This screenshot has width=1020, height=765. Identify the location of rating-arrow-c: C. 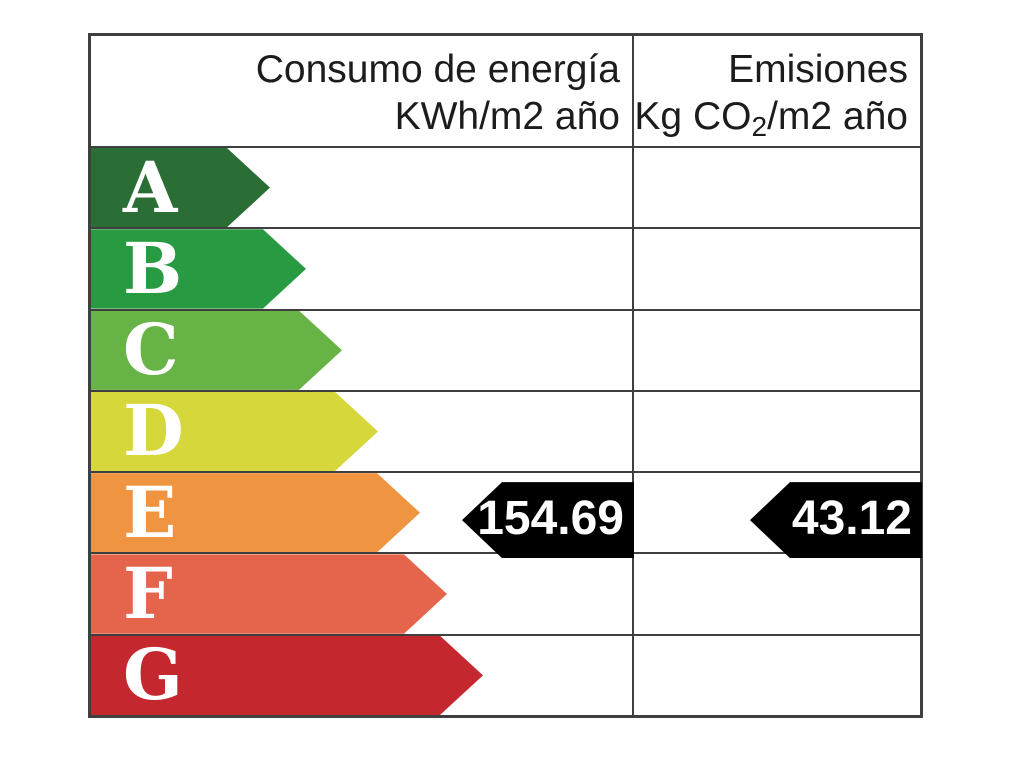
(216, 350).